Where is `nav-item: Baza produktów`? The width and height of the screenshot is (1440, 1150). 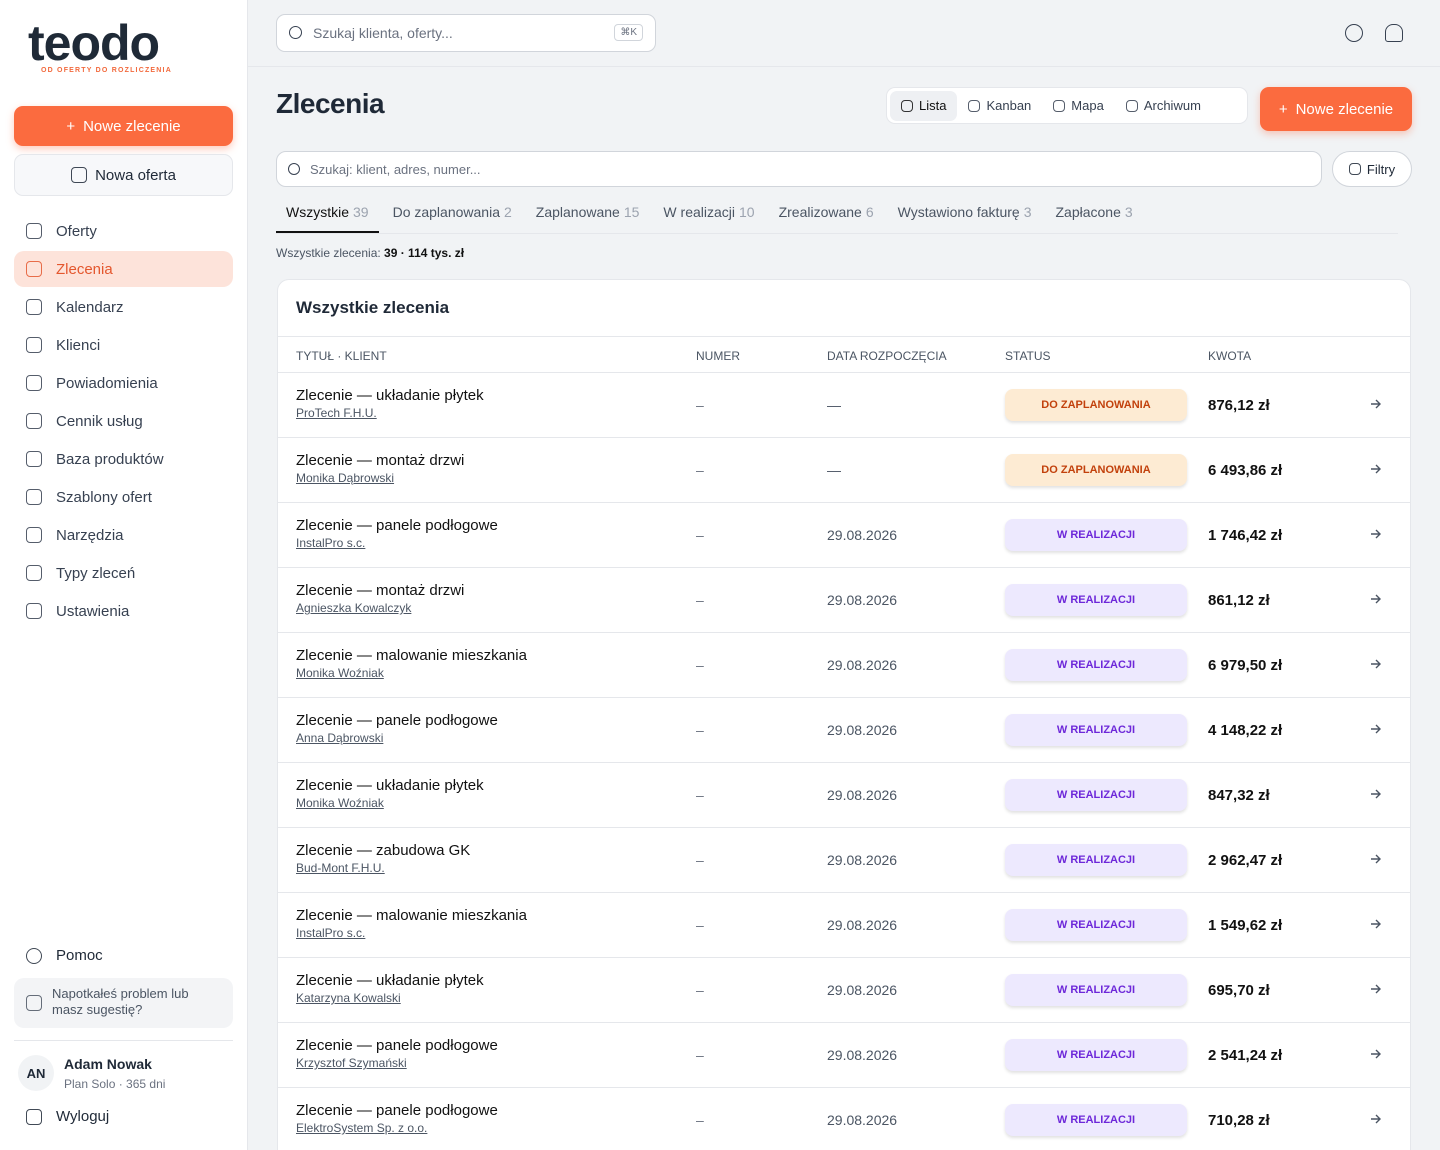 nav-item: Baza produktów is located at coordinates (123, 459).